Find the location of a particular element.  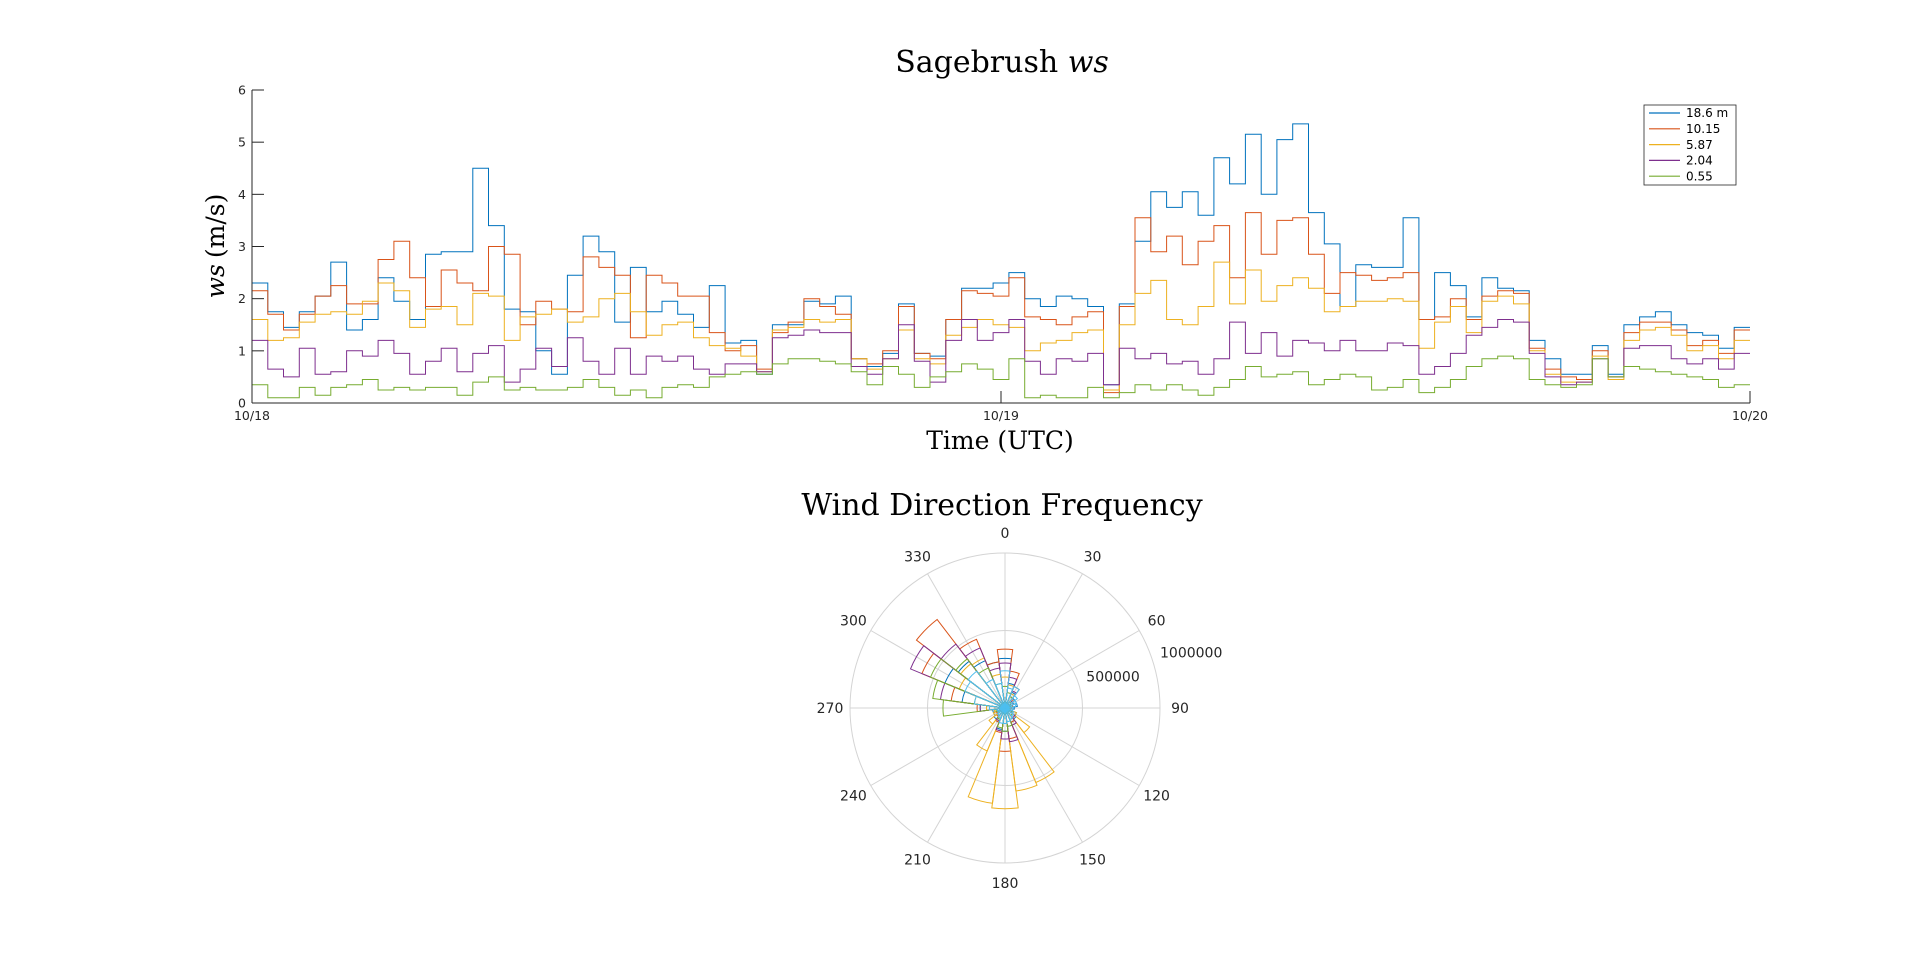

y-tick-label: 1 is located at coordinates (242, 350).